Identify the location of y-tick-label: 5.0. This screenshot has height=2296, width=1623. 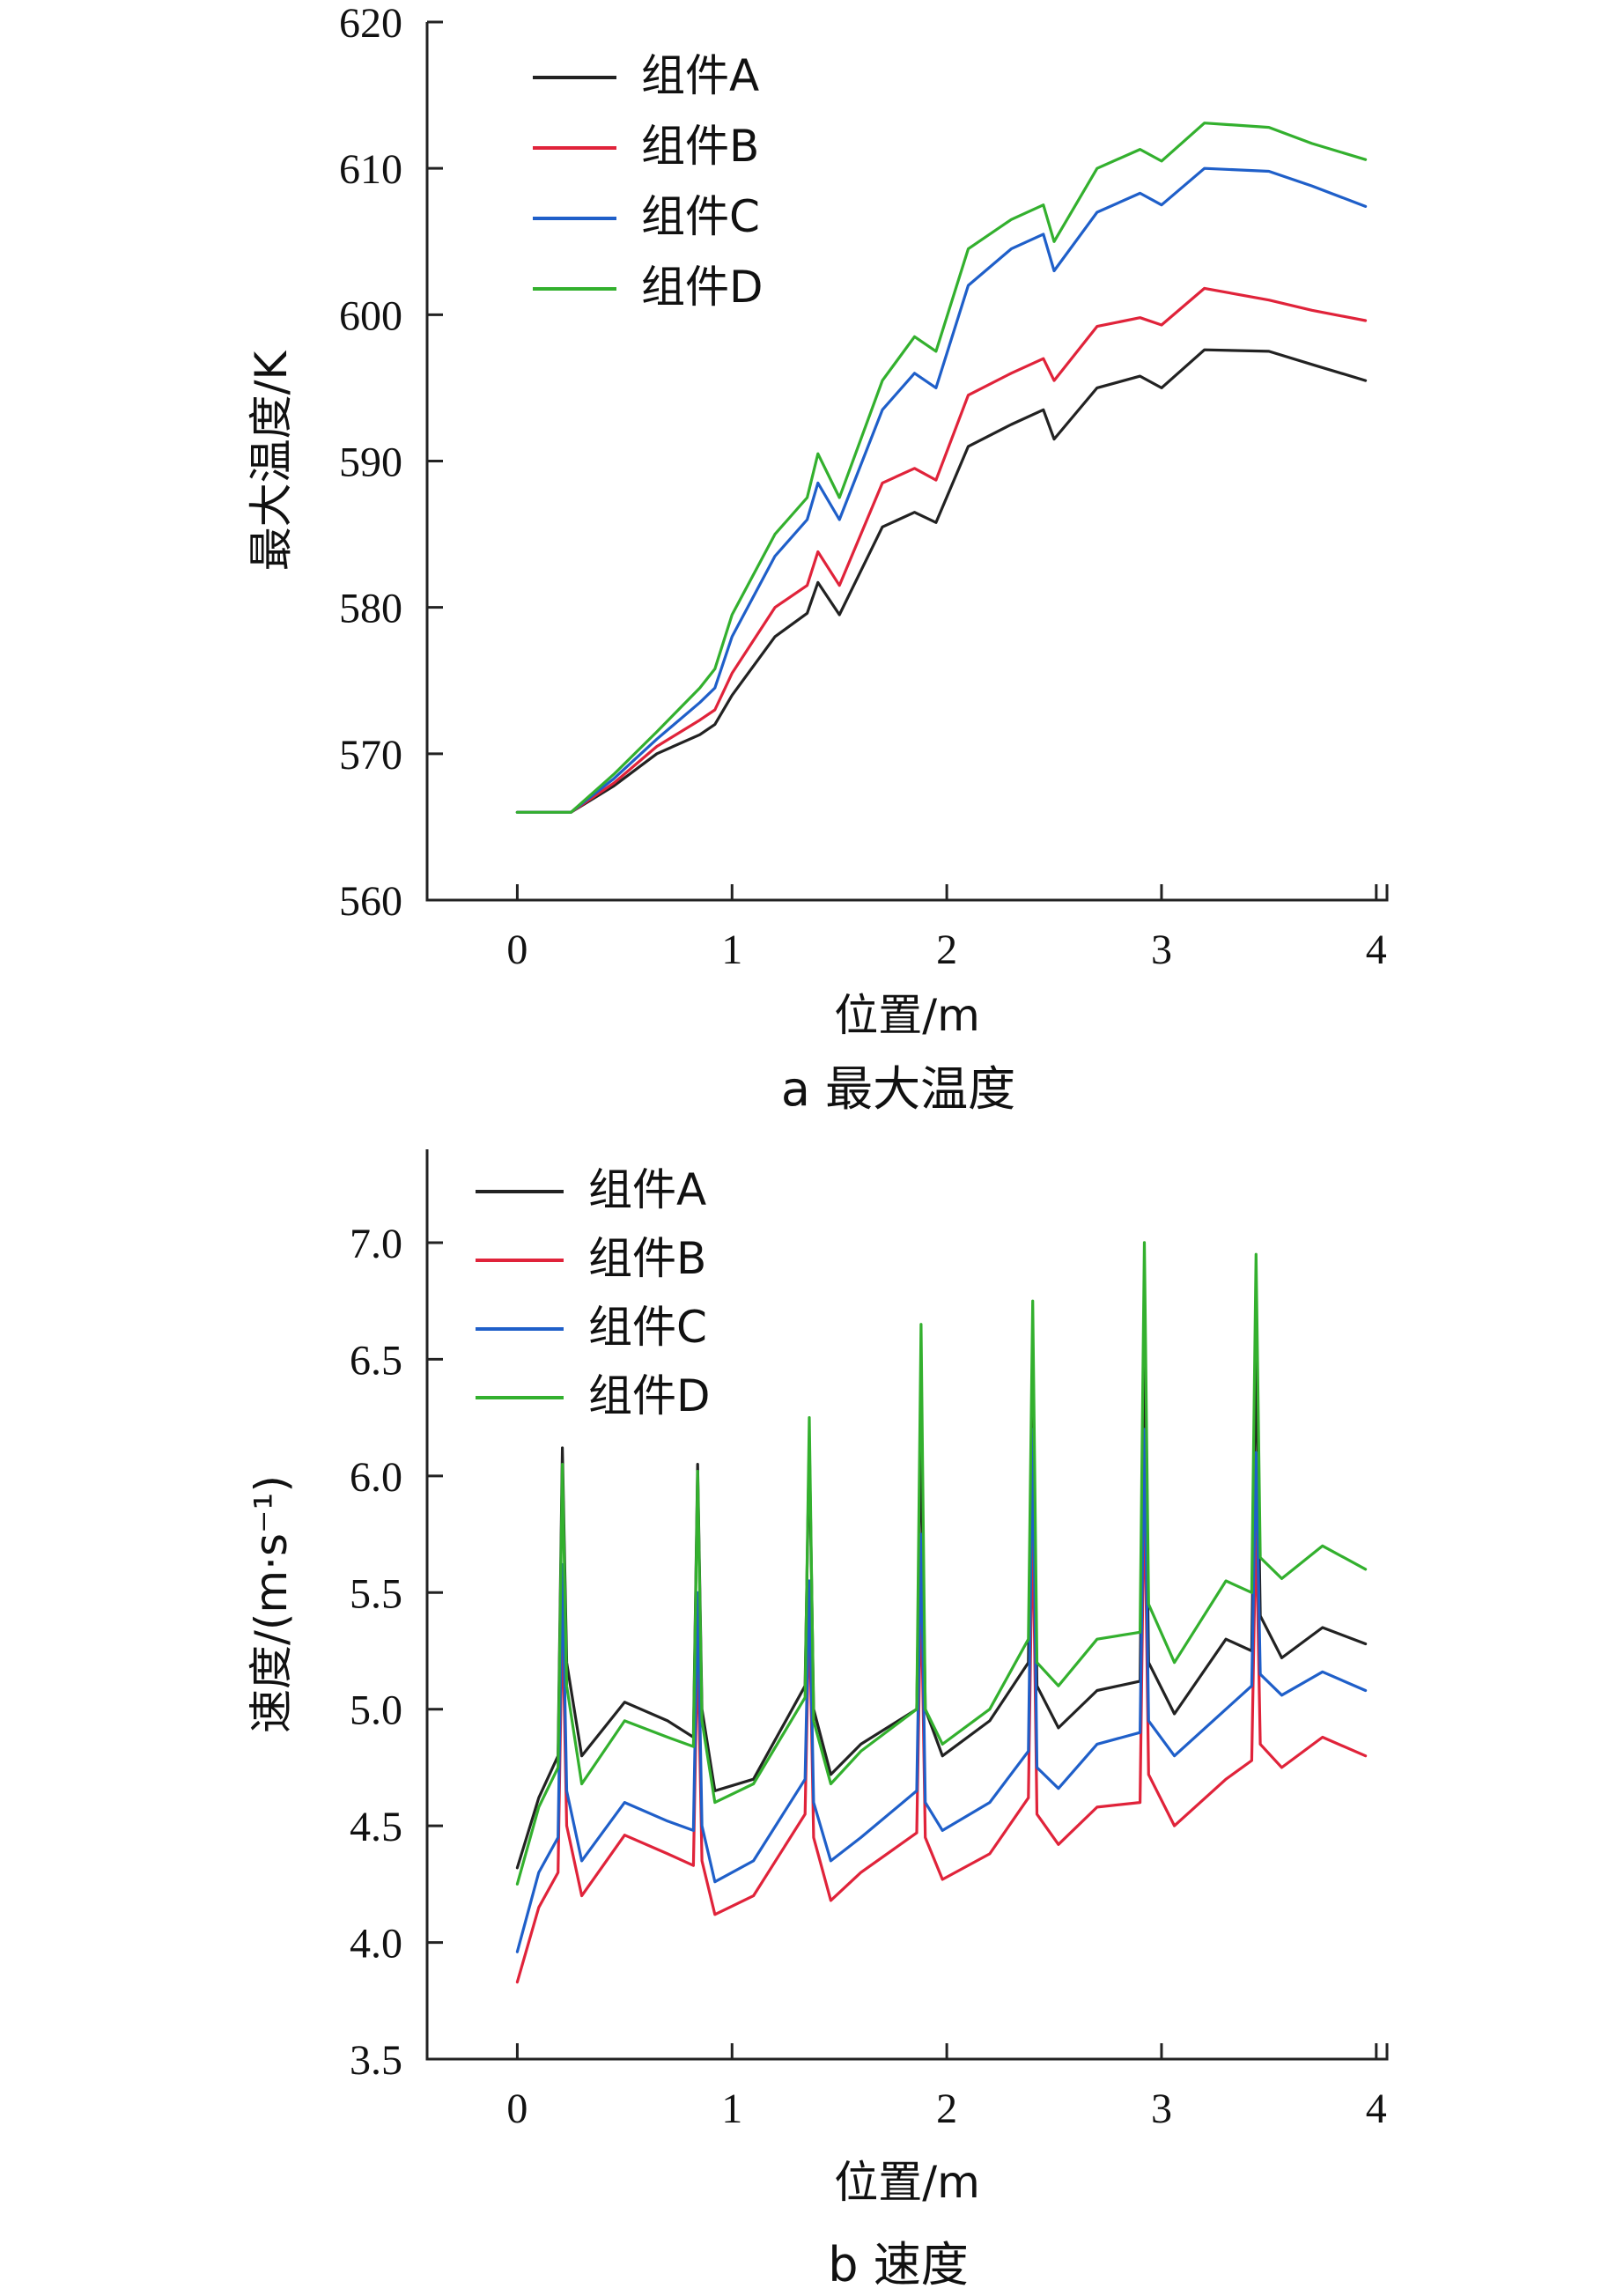
(376, 1710).